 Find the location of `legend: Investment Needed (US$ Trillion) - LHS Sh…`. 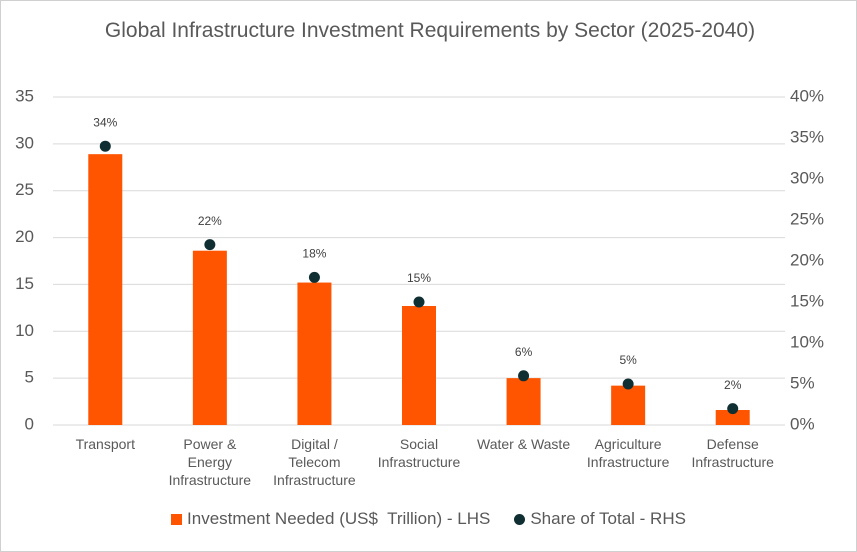

legend: Investment Needed (US$ Trillion) - LHS Sh… is located at coordinates (428, 519).